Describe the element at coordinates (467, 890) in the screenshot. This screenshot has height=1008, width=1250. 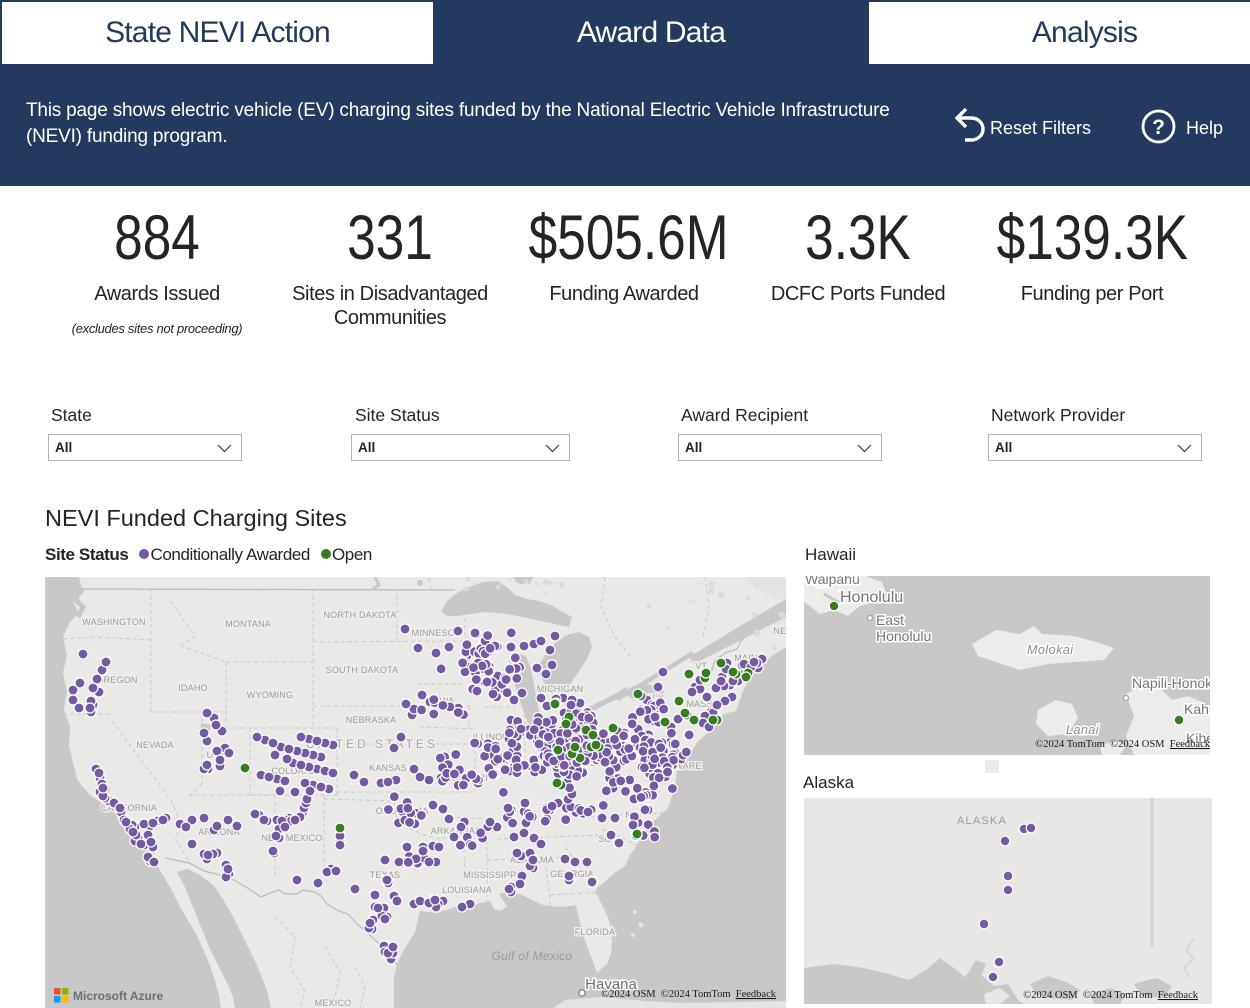
I see `svg-text: LOUISIANA` at that location.